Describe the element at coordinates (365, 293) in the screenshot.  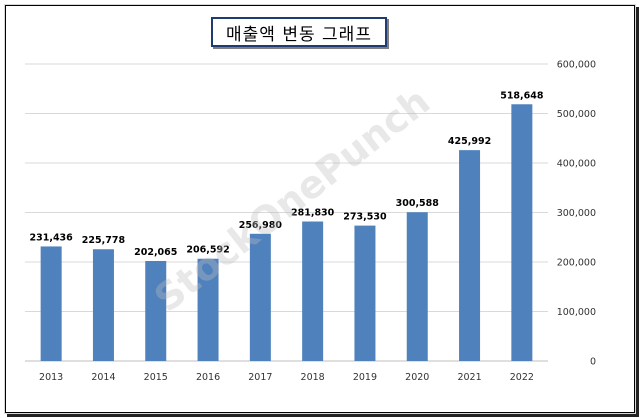
I see `bar-2019` at that location.